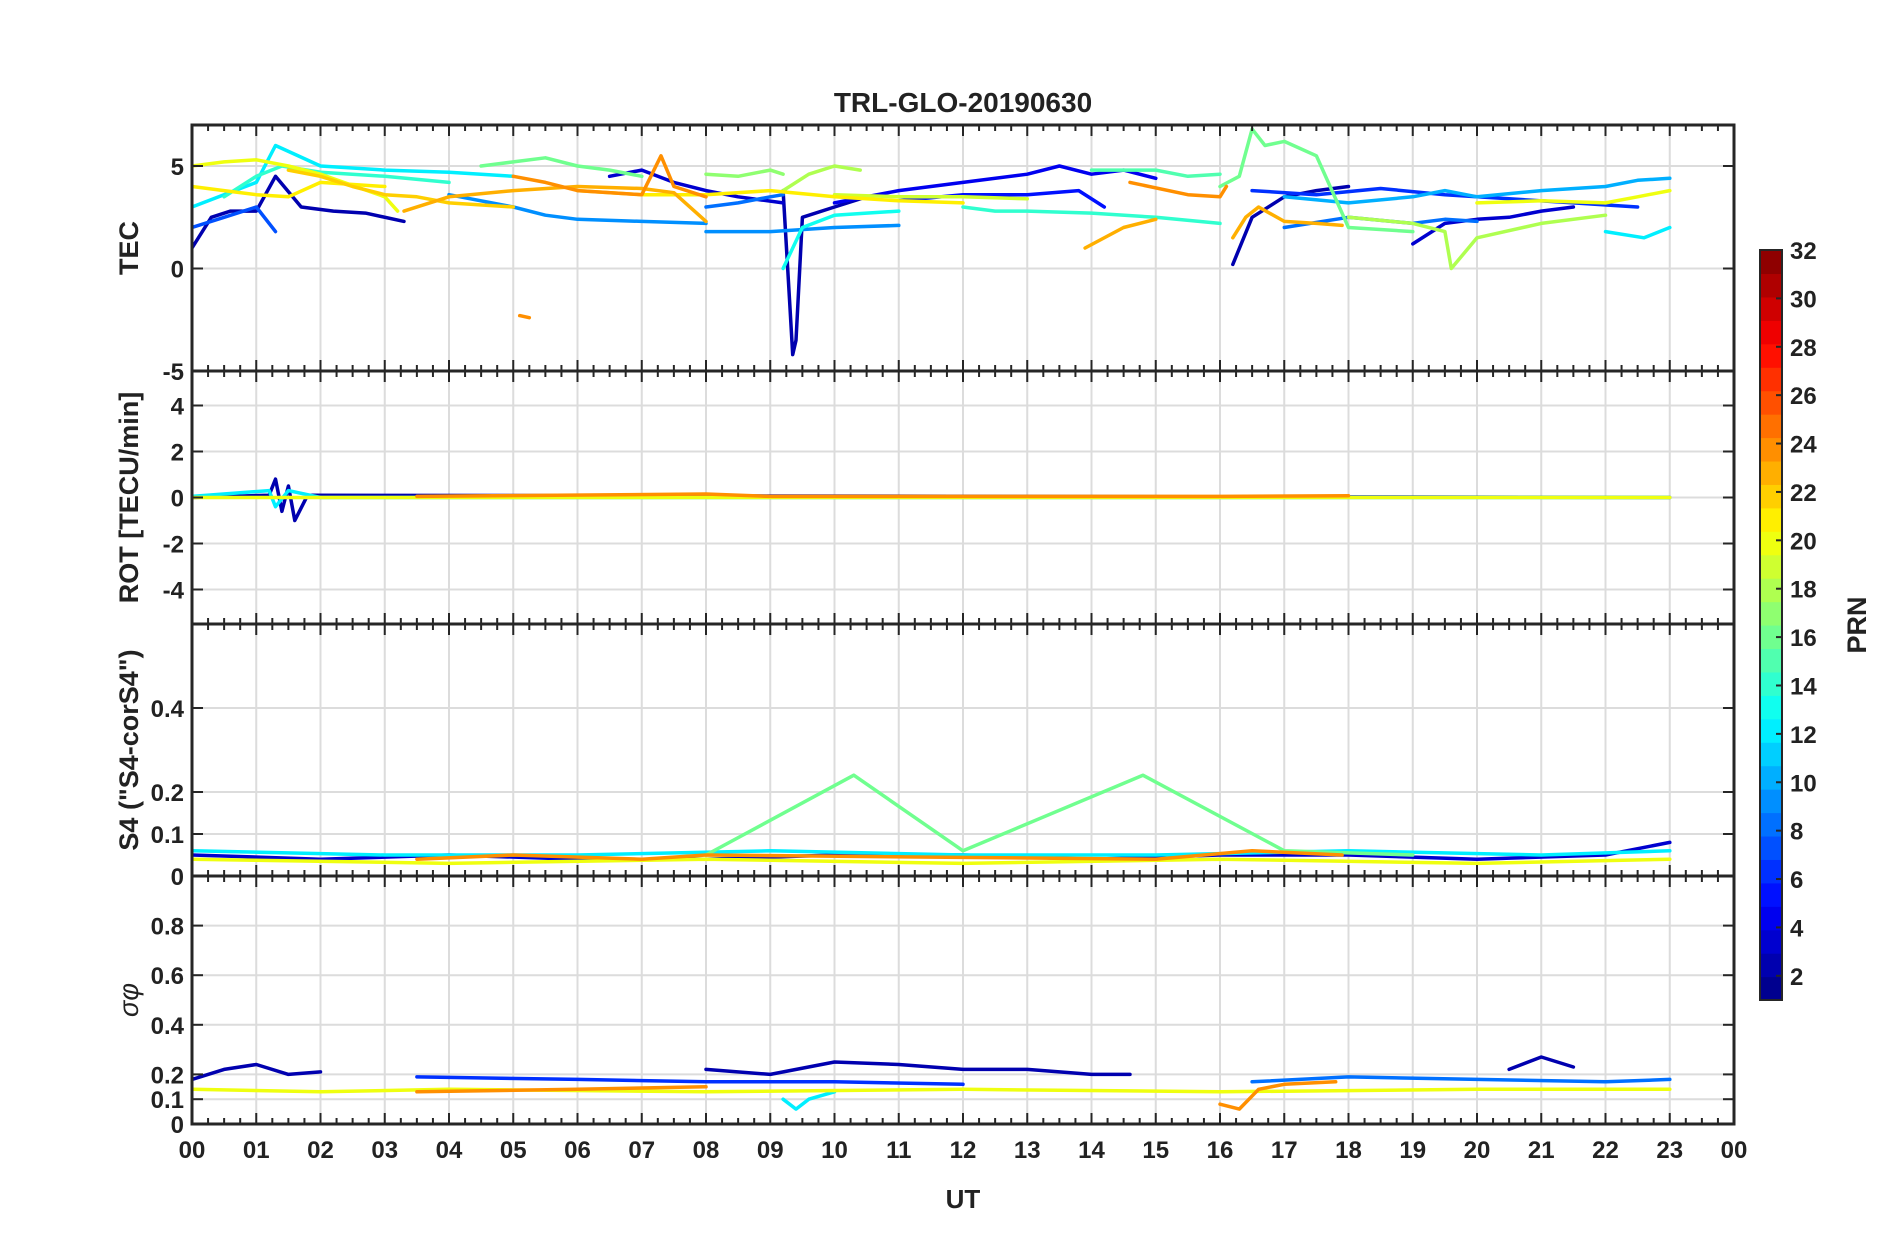  Describe the element at coordinates (1669, 1150) in the screenshot. I see `x-tick-label: 23` at that location.